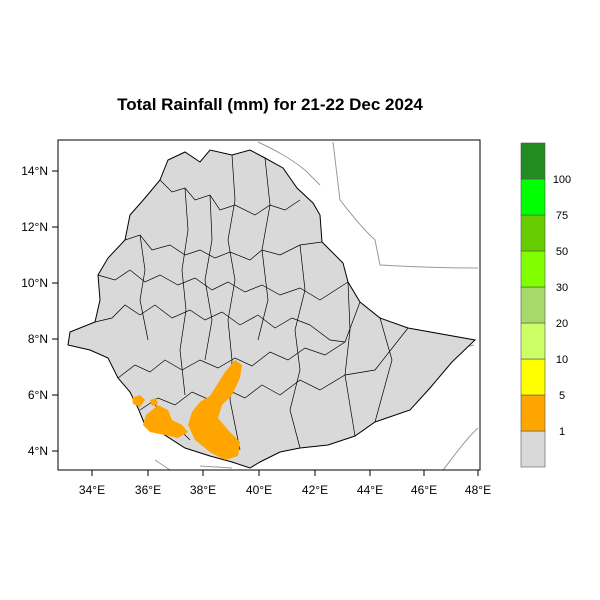  What do you see at coordinates (270, 104) in the screenshot?
I see `map-title: Total Rainfall (mm) for 21-22 Dec 2024` at bounding box center [270, 104].